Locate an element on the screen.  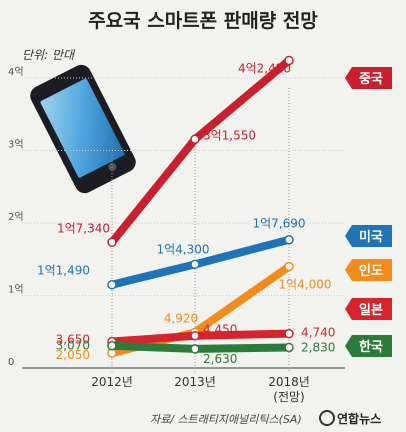
brand-logo-icon is located at coordinates (327, 418).